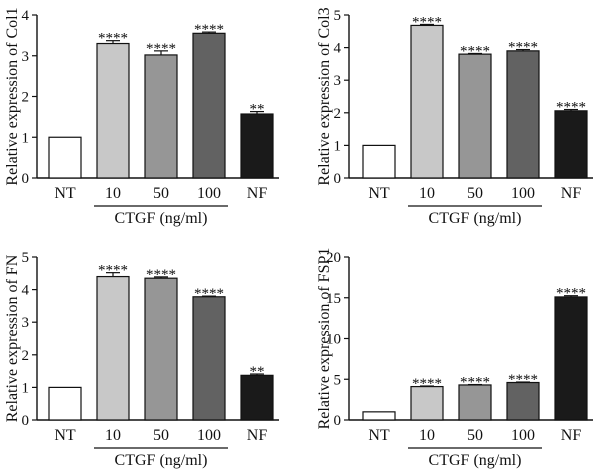 The height and width of the screenshot is (472, 600). Describe the element at coordinates (12, 338) in the screenshot. I see `y-axis-title: Relative expression of FN` at that location.